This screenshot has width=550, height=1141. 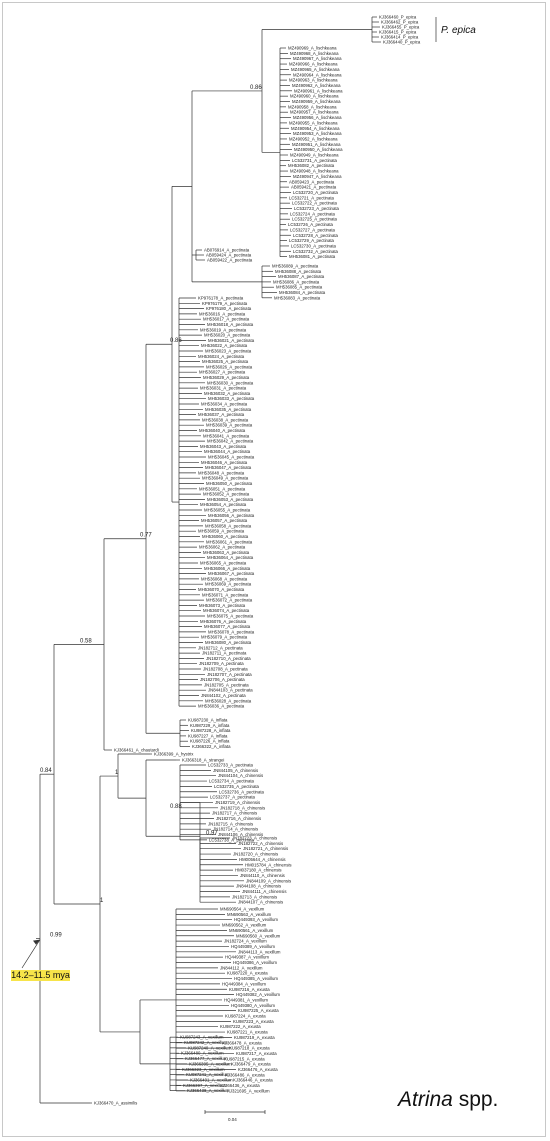 I want to click on taxon-label: MH536073_A_pectinata, so click(x=222, y=605).